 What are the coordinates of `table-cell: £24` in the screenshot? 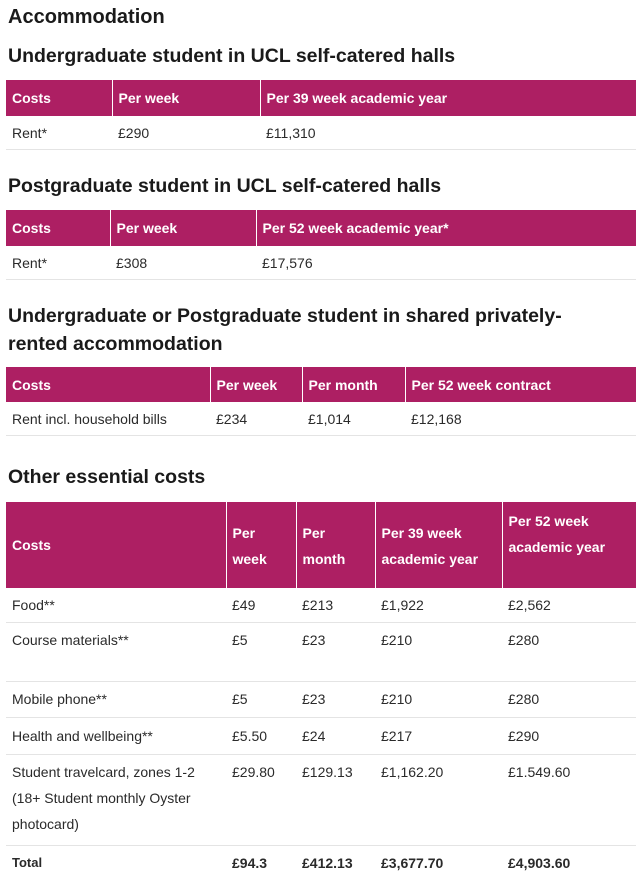 It's located at (335, 736).